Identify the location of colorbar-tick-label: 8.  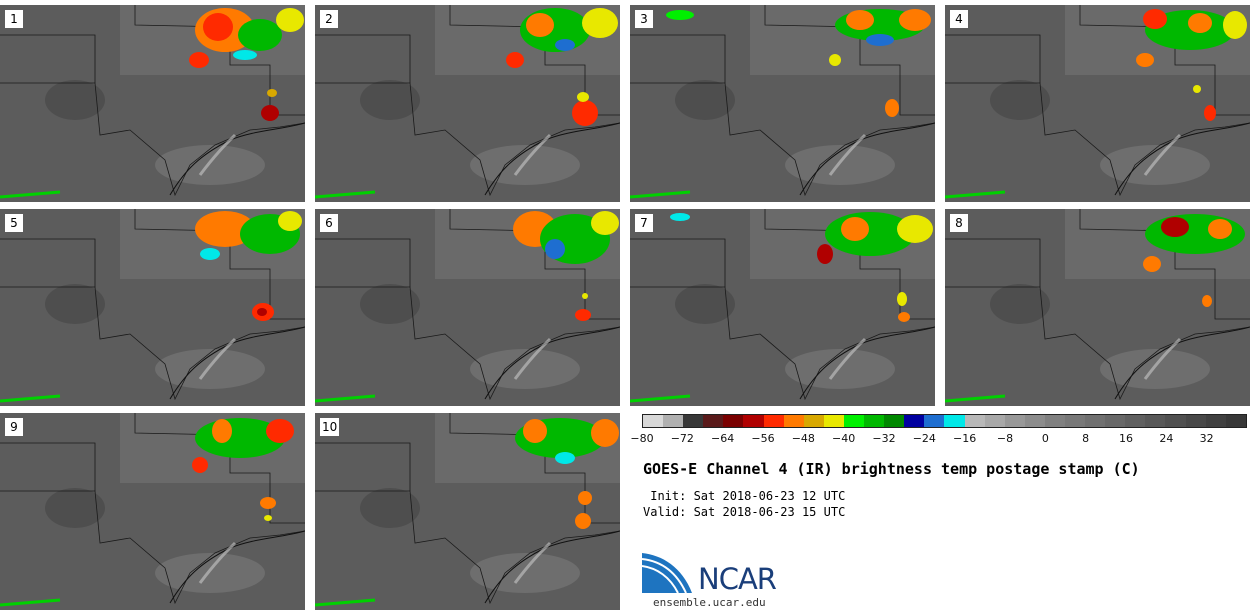
(1086, 438).